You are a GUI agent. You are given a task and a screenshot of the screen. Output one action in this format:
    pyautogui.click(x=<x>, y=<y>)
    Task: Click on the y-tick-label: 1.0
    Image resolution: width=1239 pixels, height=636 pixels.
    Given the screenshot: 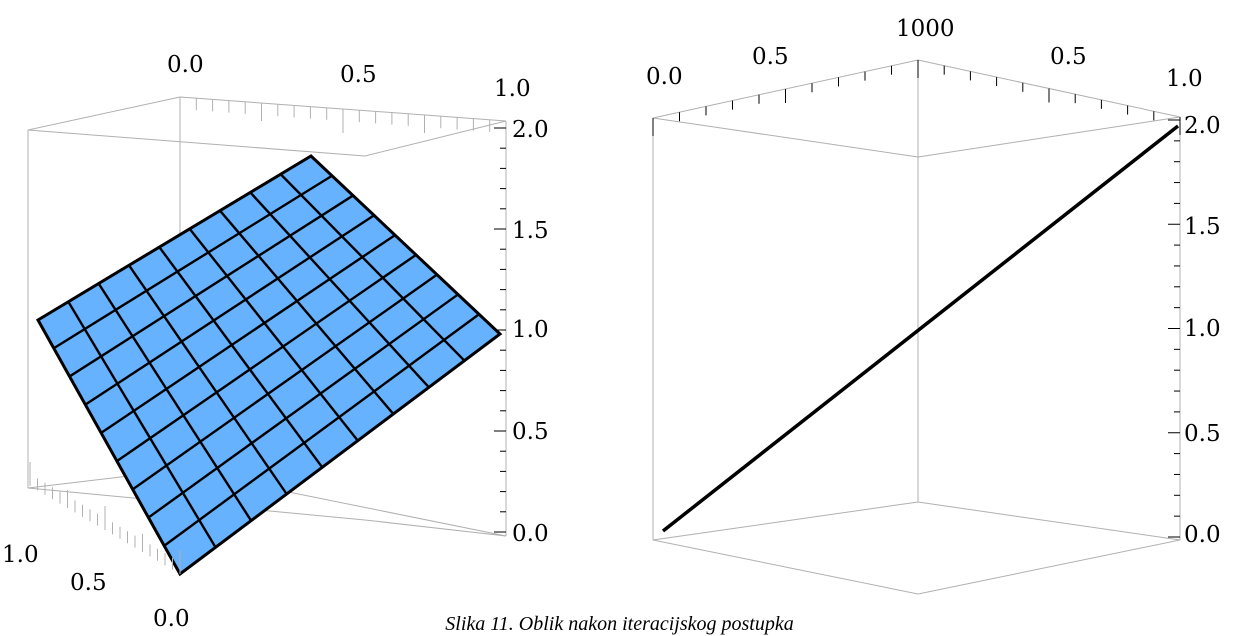 What is the action you would take?
    pyautogui.click(x=20, y=555)
    